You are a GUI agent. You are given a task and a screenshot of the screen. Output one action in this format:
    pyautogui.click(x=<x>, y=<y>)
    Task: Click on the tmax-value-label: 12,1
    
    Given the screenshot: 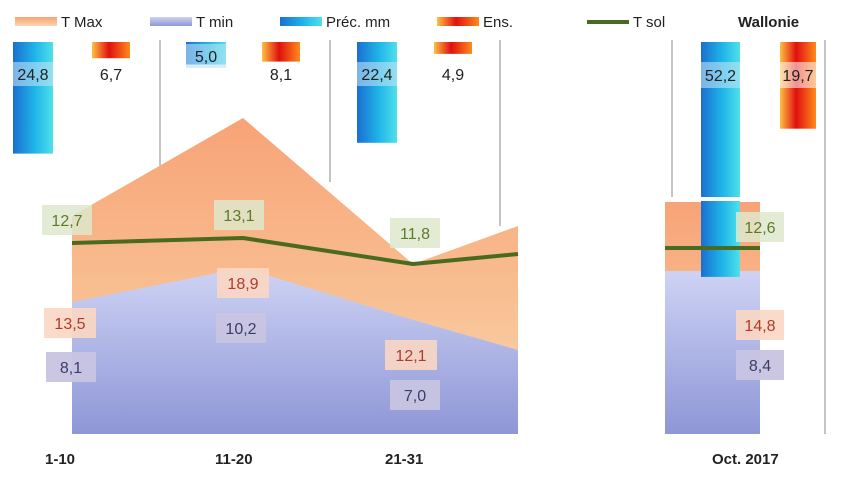 What is the action you would take?
    pyautogui.click(x=410, y=356)
    